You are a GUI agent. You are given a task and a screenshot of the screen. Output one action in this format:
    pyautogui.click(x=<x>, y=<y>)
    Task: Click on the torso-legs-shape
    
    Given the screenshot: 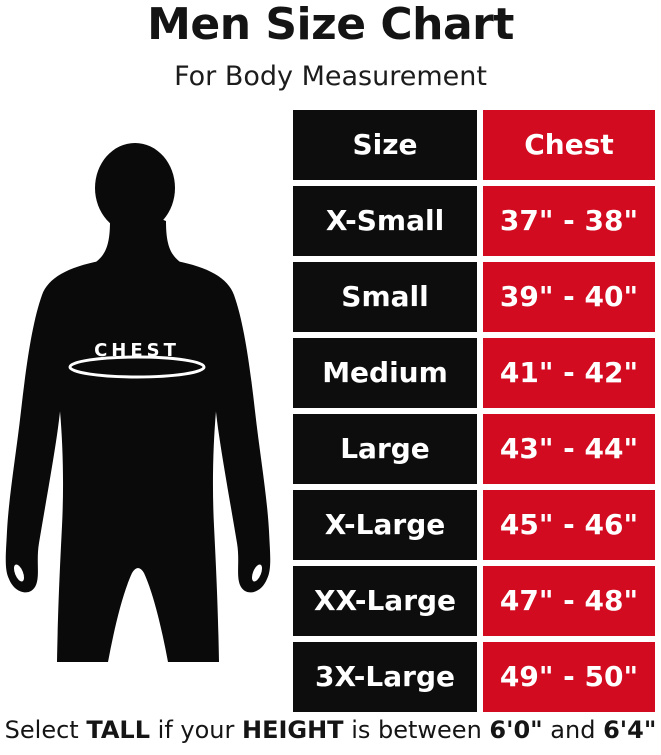 What is the action you would take?
    pyautogui.click(x=138, y=438)
    